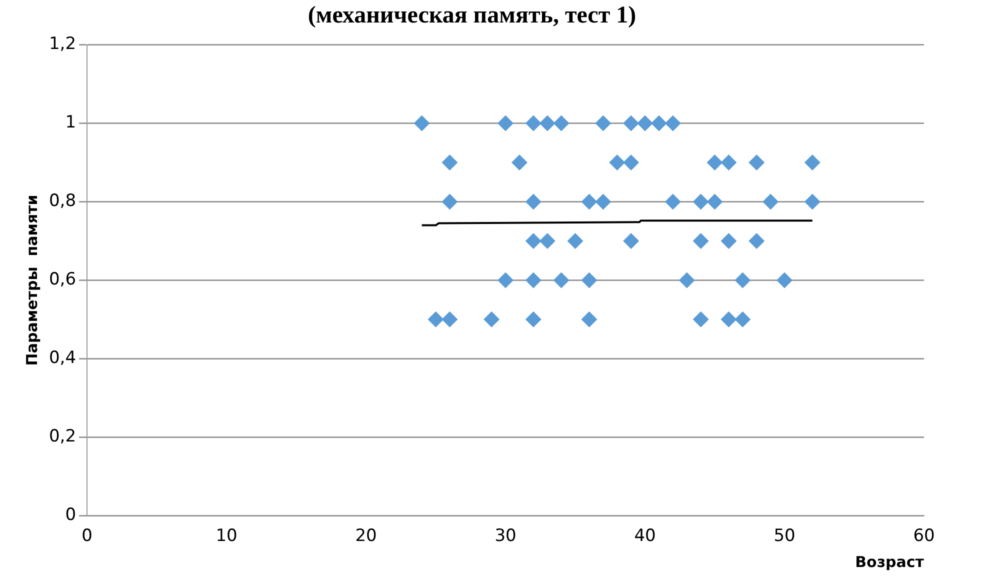  What do you see at coordinates (31, 280) in the screenshot?
I see `y-axis-title: Параметры памяти` at bounding box center [31, 280].